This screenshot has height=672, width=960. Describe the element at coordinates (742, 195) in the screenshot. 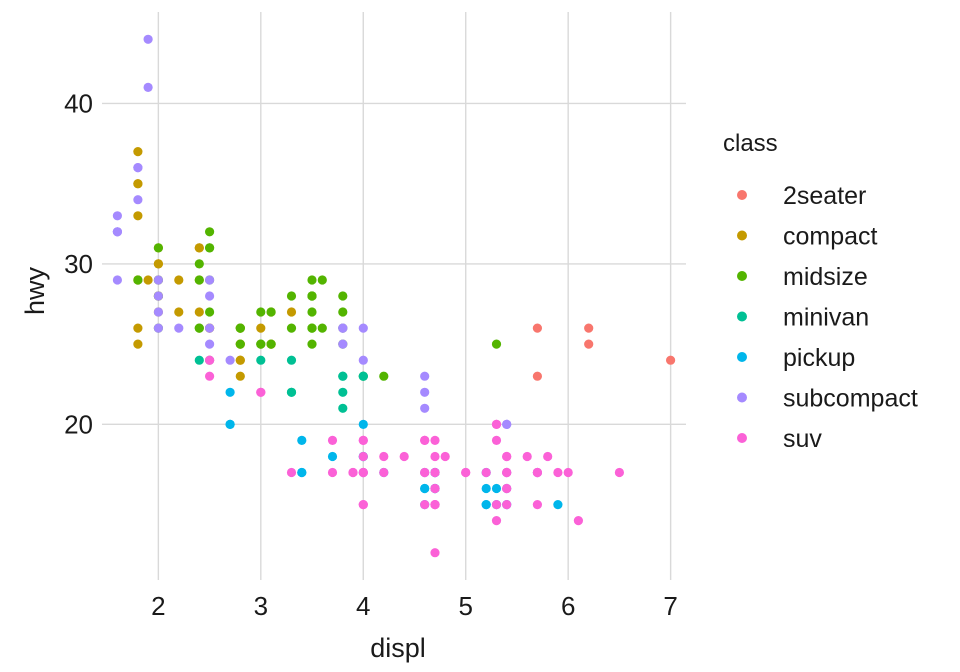

I see `legend-key-2seater` at that location.